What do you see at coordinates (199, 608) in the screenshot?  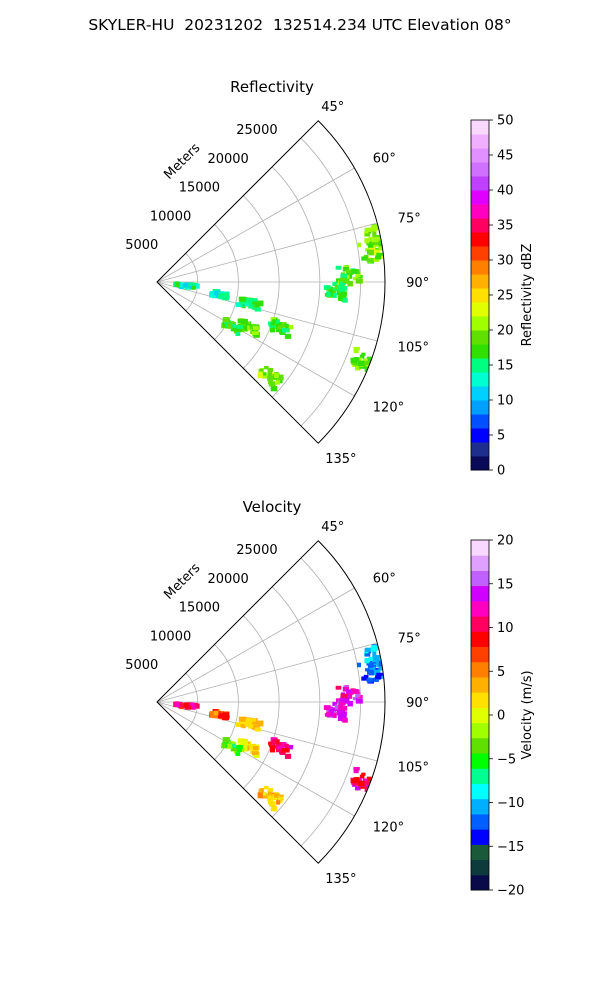 I see `range-tick-label: 15000` at bounding box center [199, 608].